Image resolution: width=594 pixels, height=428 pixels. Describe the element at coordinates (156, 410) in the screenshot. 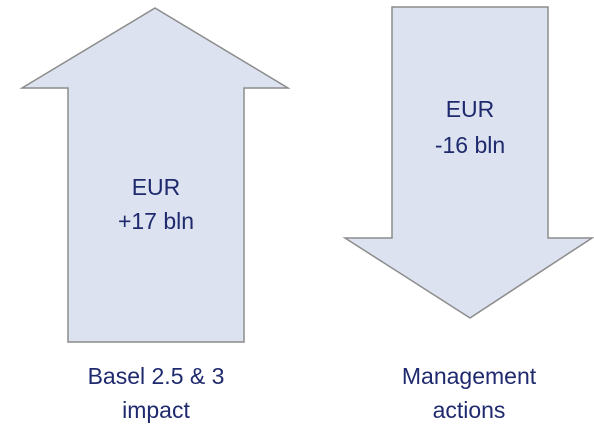

I see `arrow-caption-line: impact` at that location.